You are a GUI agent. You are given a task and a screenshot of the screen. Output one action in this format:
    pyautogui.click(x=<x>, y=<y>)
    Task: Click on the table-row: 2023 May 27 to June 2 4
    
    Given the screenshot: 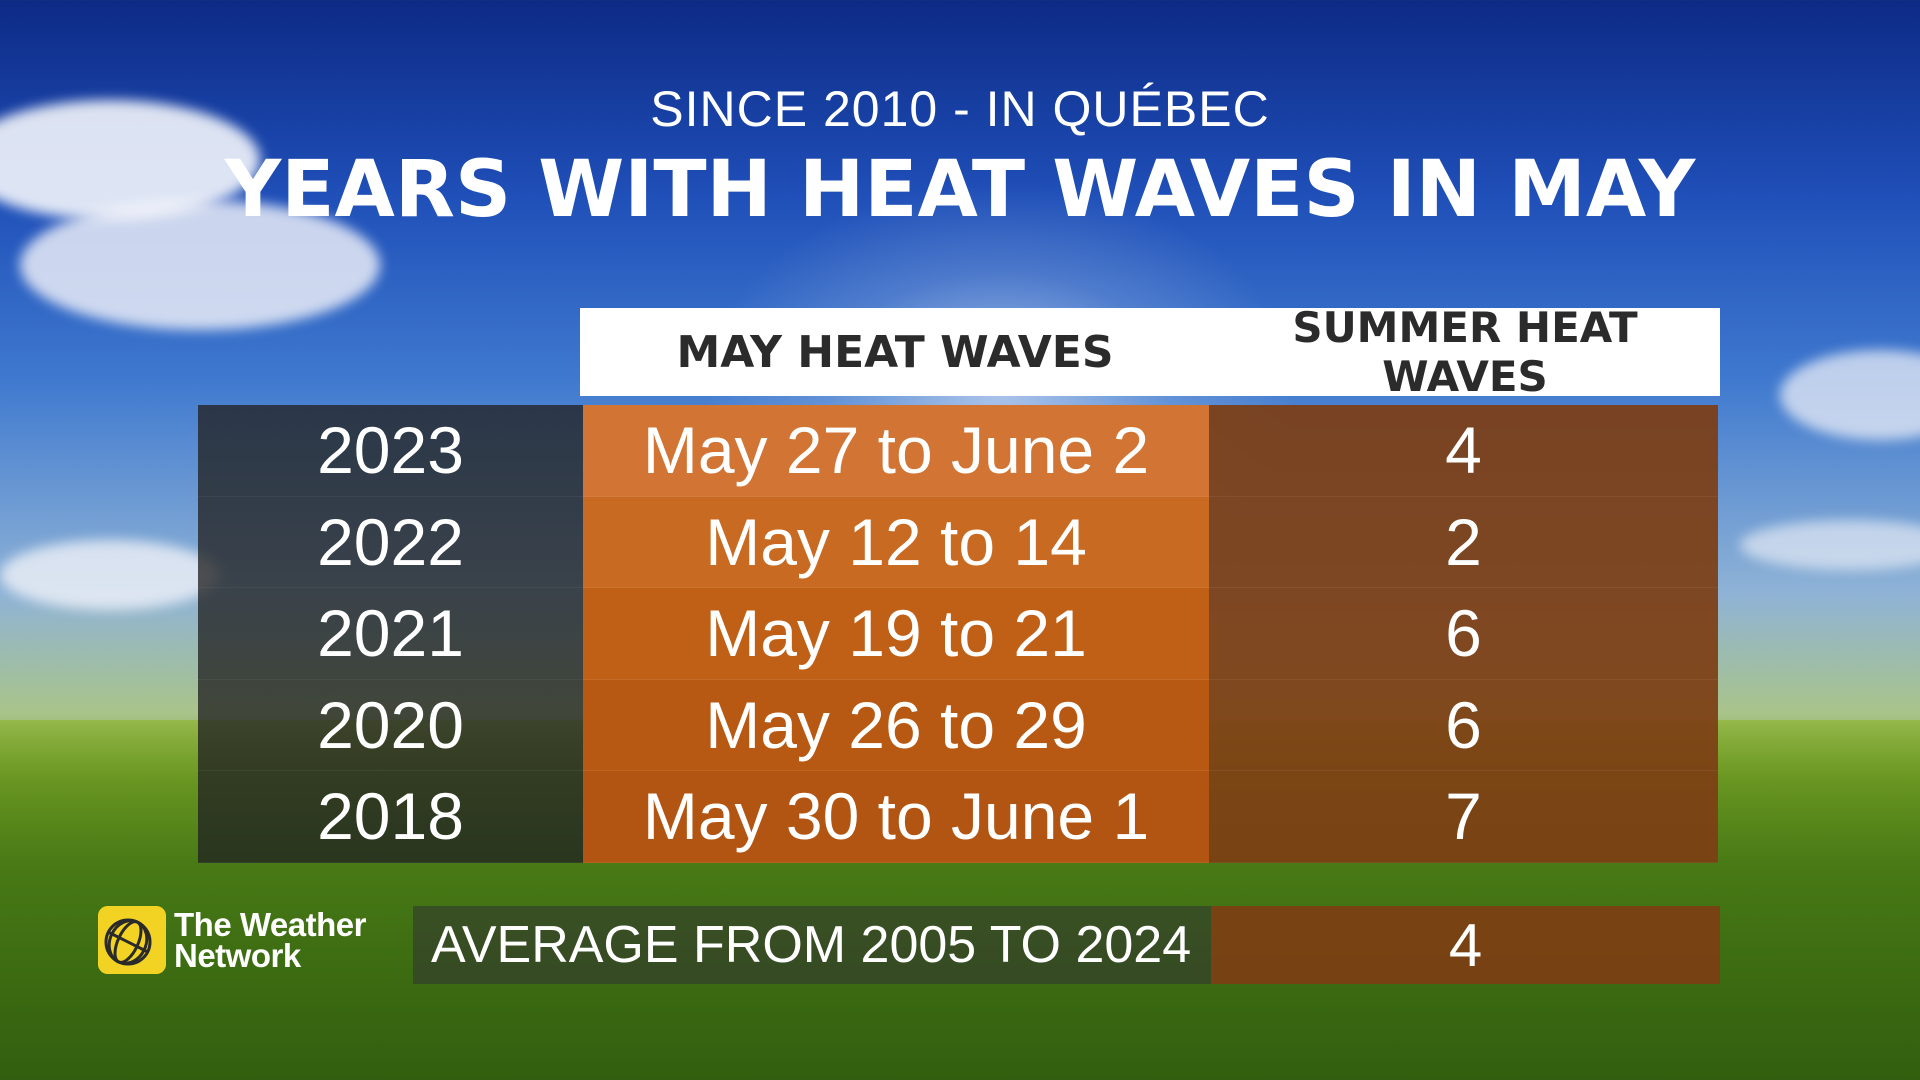 What is the action you would take?
    pyautogui.click(x=958, y=451)
    